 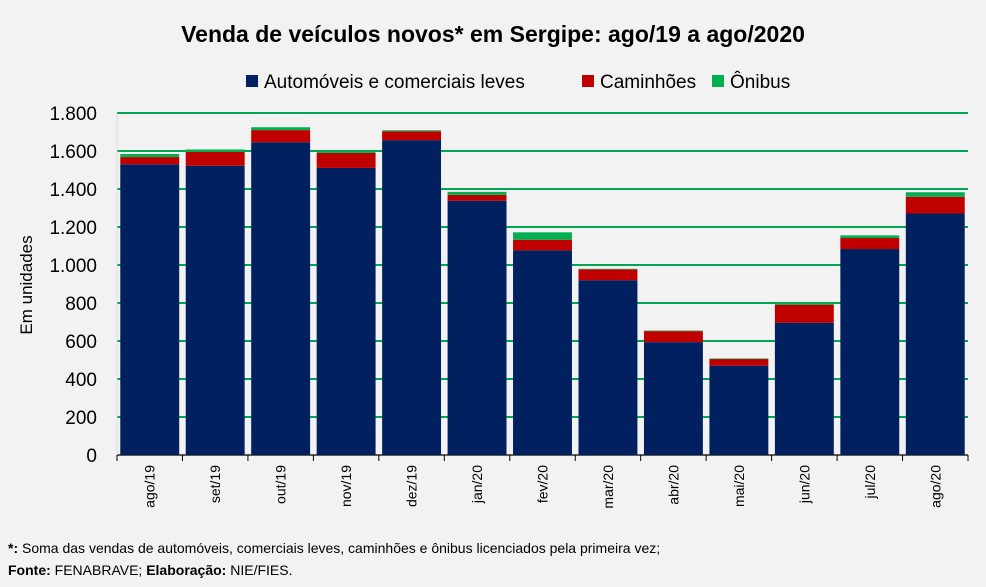 What do you see at coordinates (81, 304) in the screenshot?
I see `y-tick-label: 800` at bounding box center [81, 304].